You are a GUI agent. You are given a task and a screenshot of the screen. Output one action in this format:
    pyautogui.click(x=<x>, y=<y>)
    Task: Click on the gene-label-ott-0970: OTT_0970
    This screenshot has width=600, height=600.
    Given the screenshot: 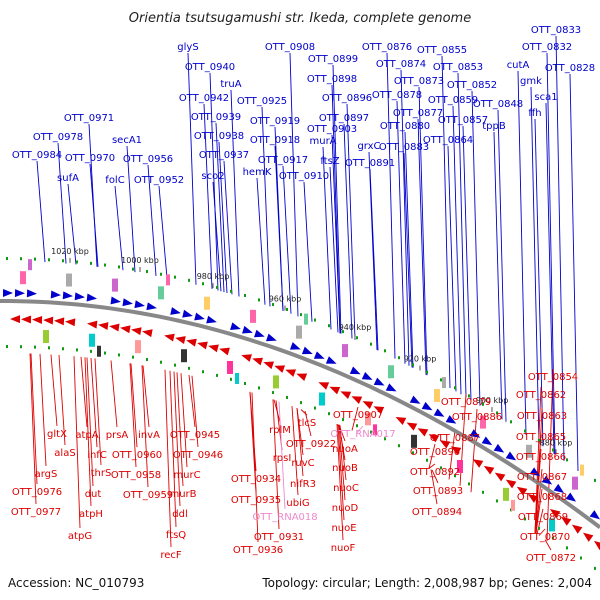 What is the action you would take?
    pyautogui.click(x=90, y=158)
    